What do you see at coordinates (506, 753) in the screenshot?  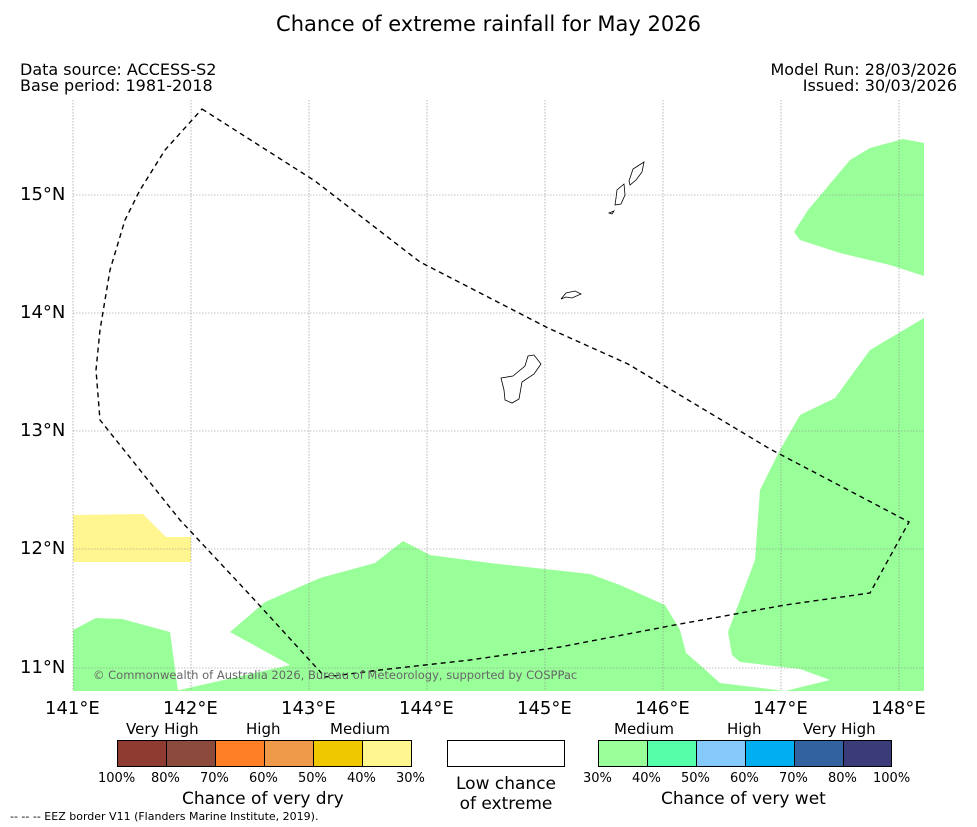 I see `low-chance-swatch` at bounding box center [506, 753].